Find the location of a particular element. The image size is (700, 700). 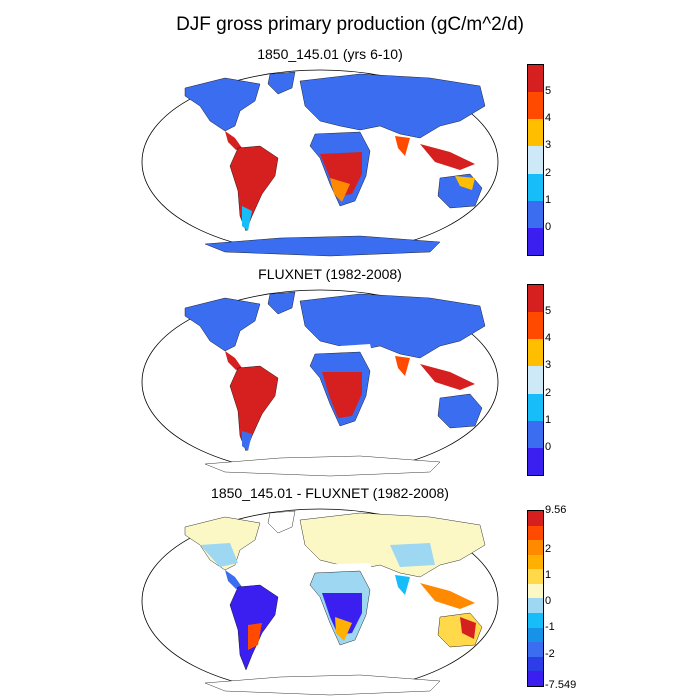

panel-1-map is located at coordinates (320, 163).